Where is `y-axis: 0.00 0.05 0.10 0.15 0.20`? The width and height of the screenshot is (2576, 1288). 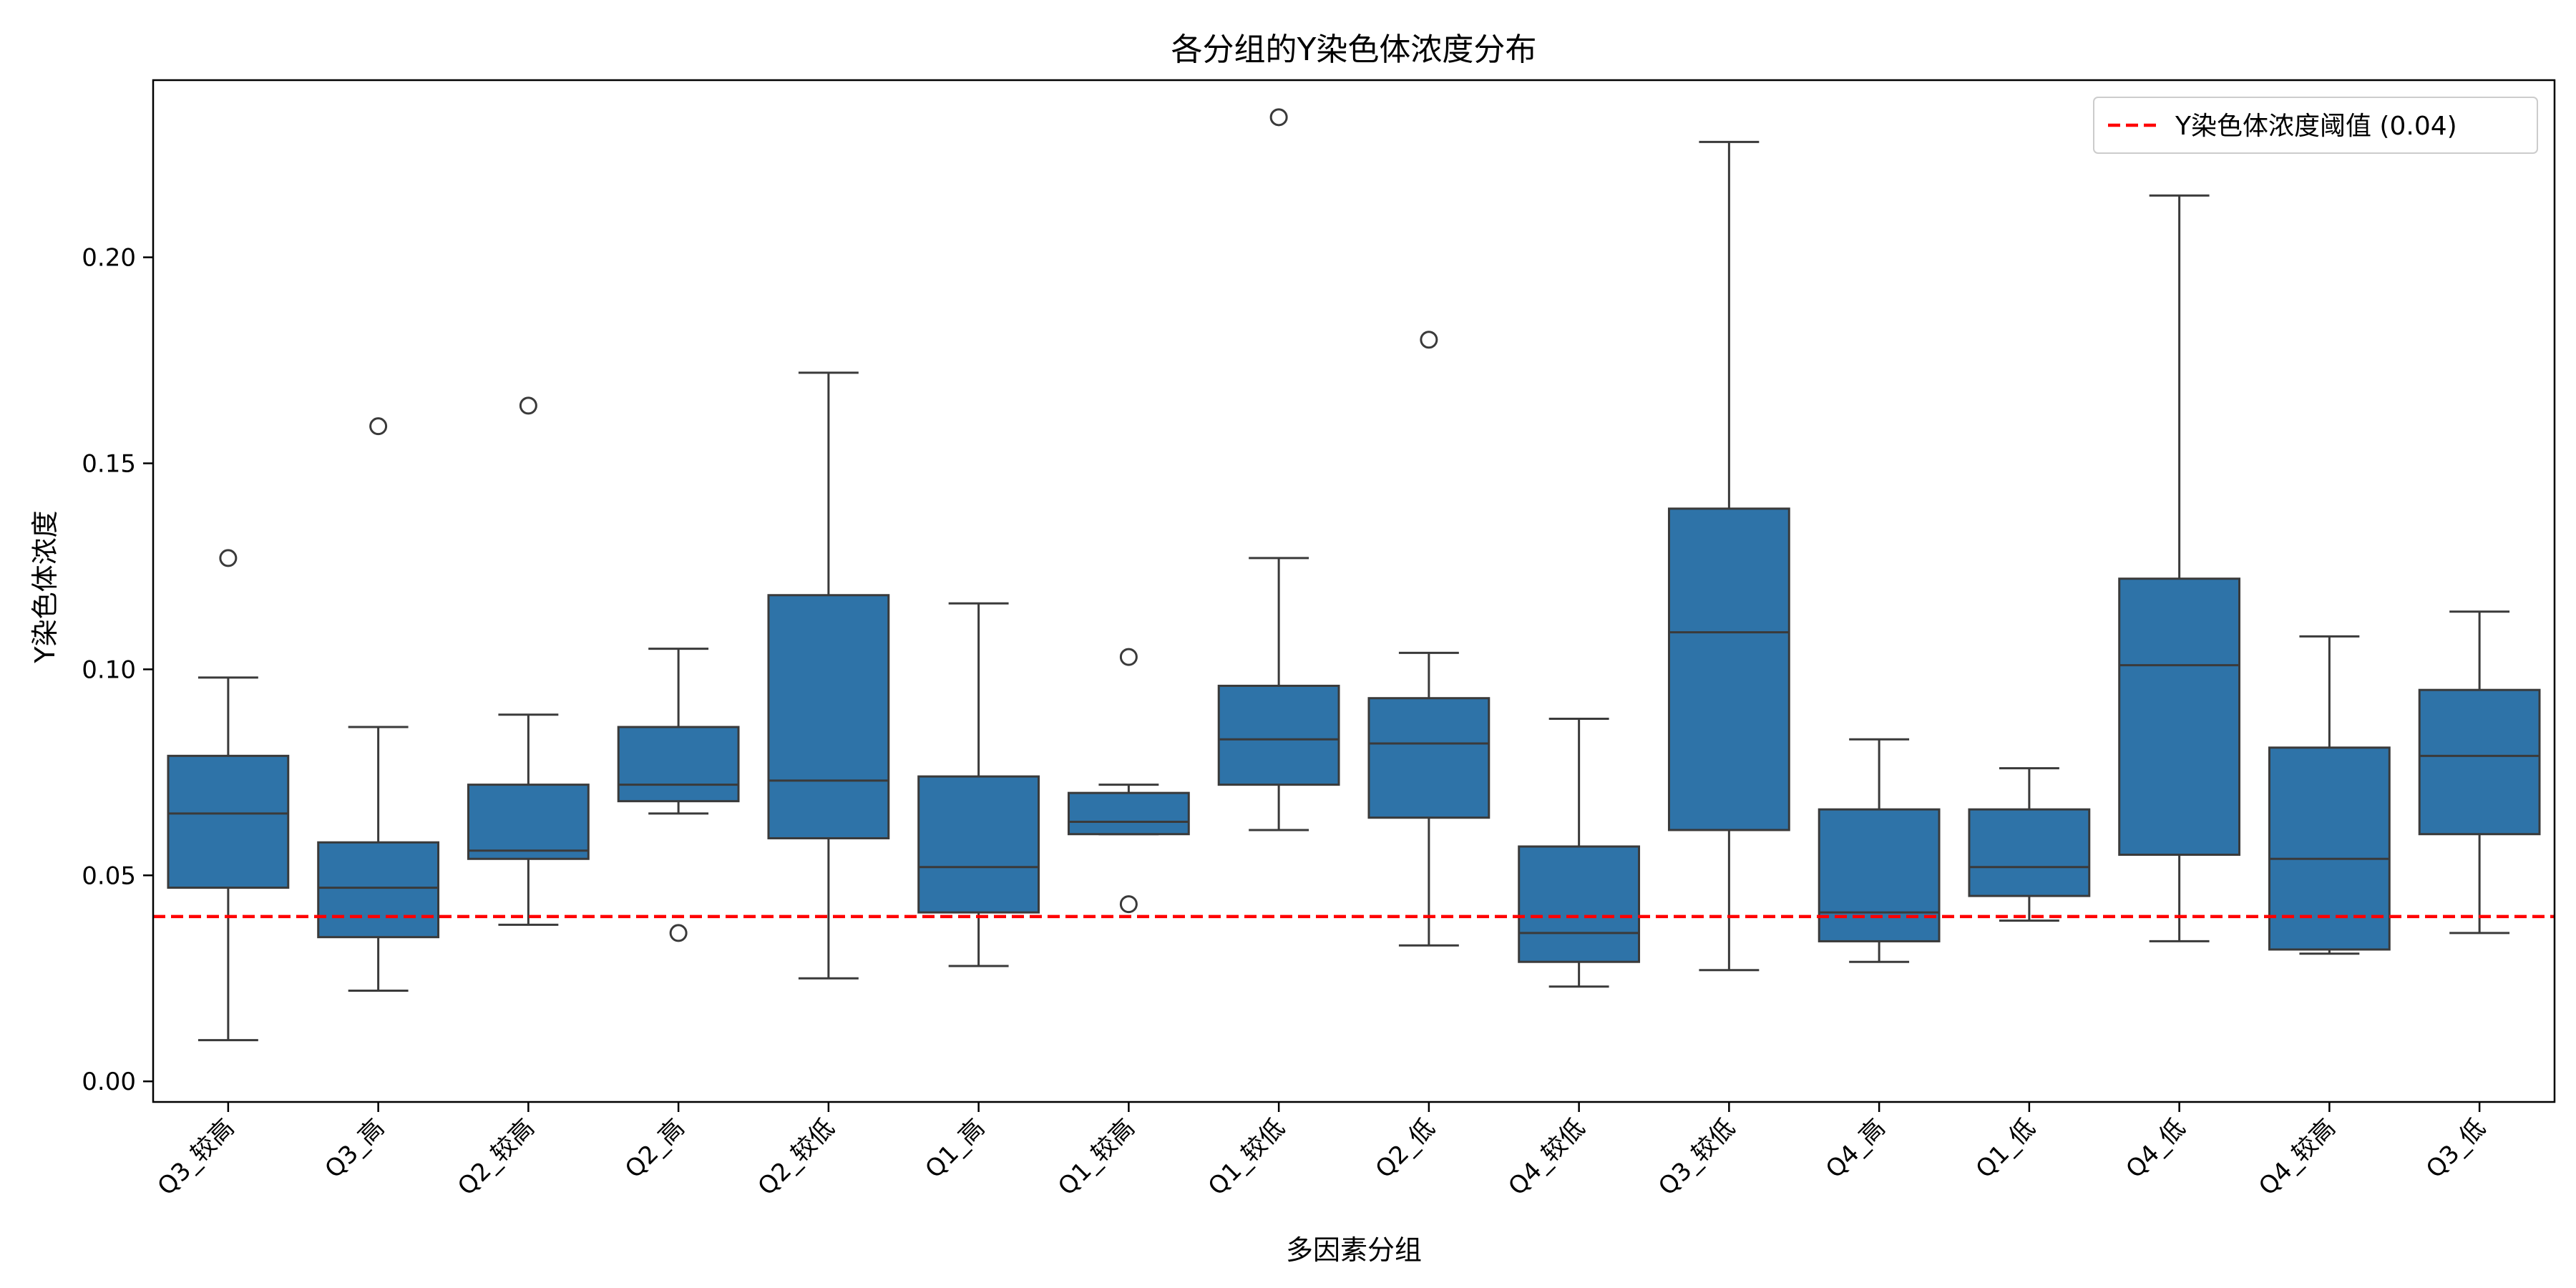
y-axis: 0.00 0.05 0.10 0.15 0.20 is located at coordinates (117, 670).